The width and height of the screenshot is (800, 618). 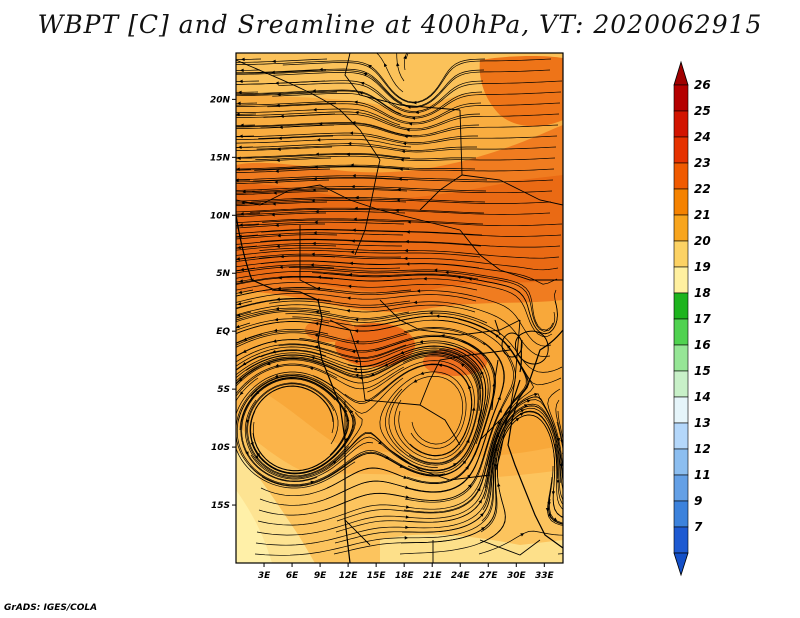 I want to click on grads-credit: GrADS: IGES/COLA, so click(x=51, y=608).